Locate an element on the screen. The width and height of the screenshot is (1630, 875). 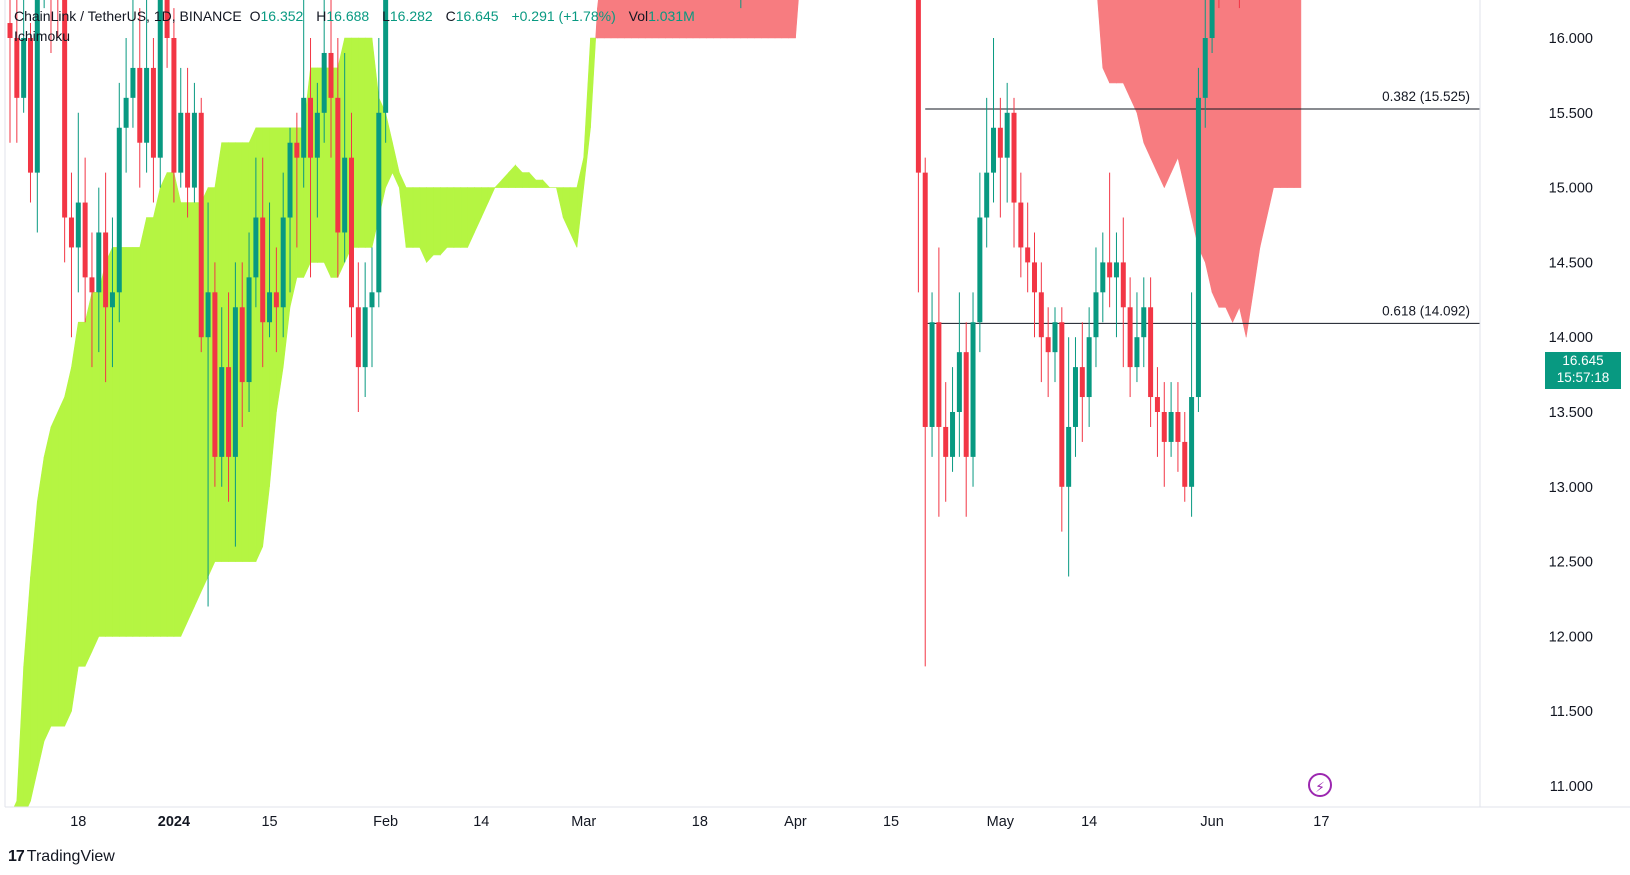
symbol-title: ChainLink / TetherUS, 1D, BINANCE is located at coordinates (128, 16).